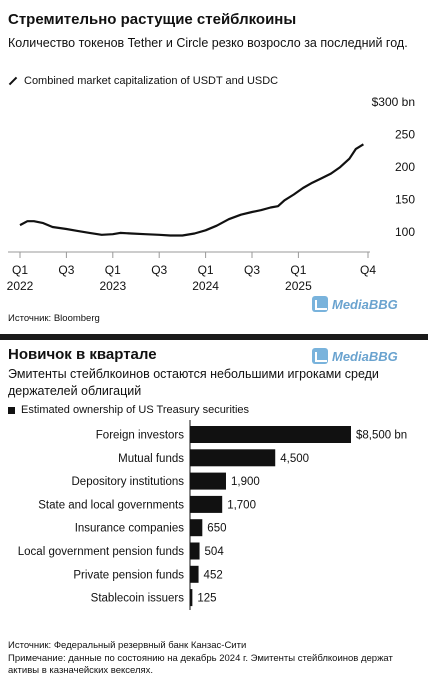 The width and height of the screenshot is (428, 685). Describe the element at coordinates (405, 167) in the screenshot. I see `y-tick-label: 200` at that location.